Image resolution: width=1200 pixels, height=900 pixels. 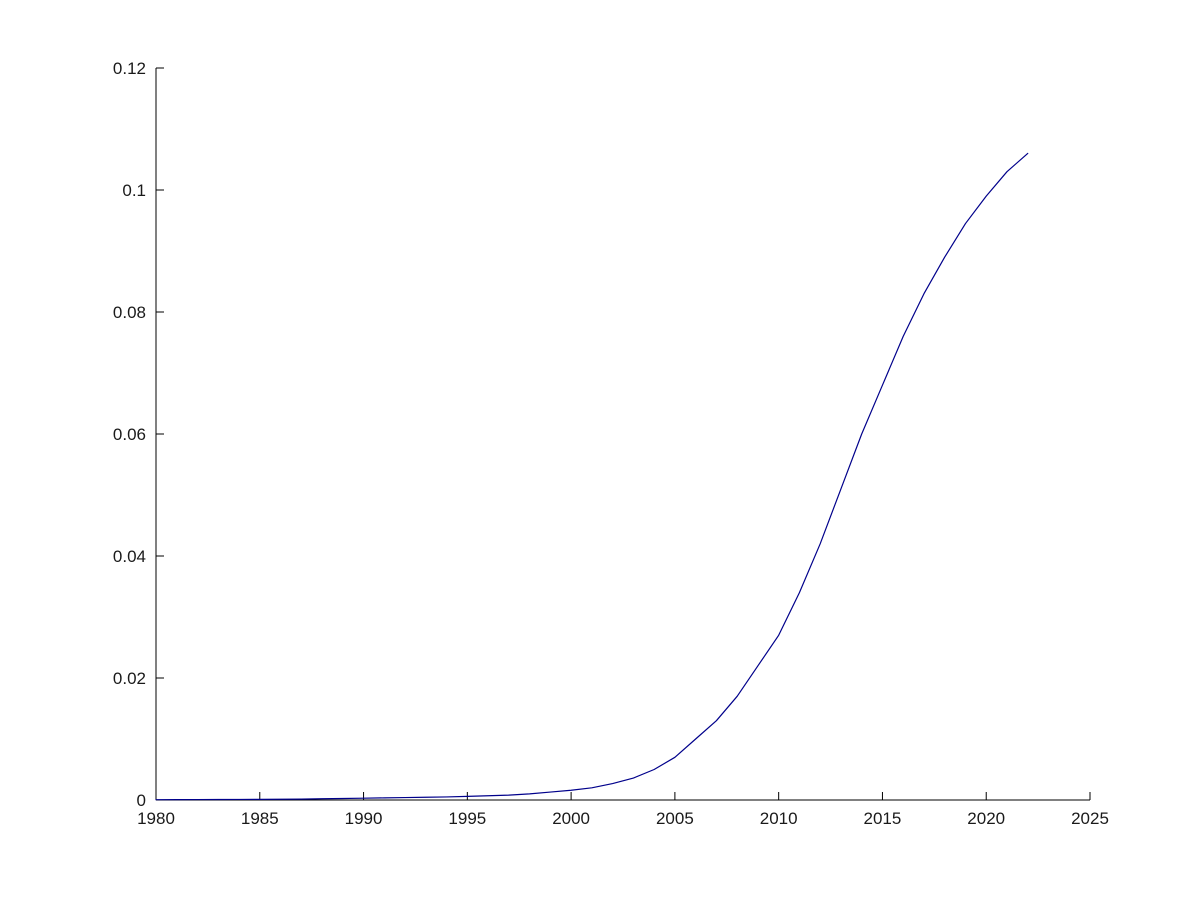 I want to click on y-tick-label: 0, so click(x=141, y=800).